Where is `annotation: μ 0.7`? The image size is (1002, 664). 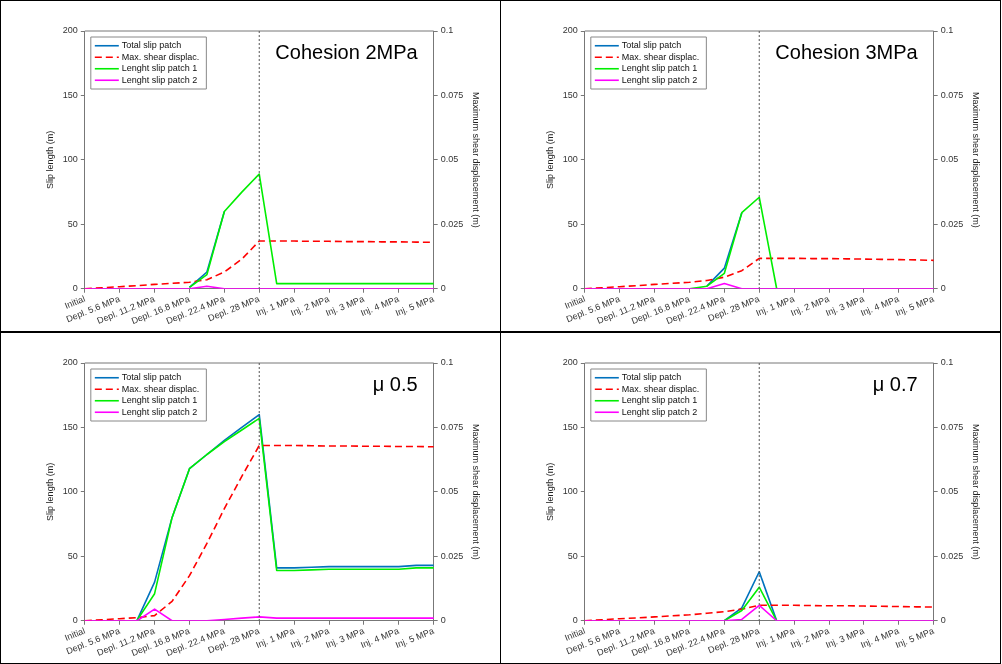 annotation: μ 0.7 is located at coordinates (895, 383).